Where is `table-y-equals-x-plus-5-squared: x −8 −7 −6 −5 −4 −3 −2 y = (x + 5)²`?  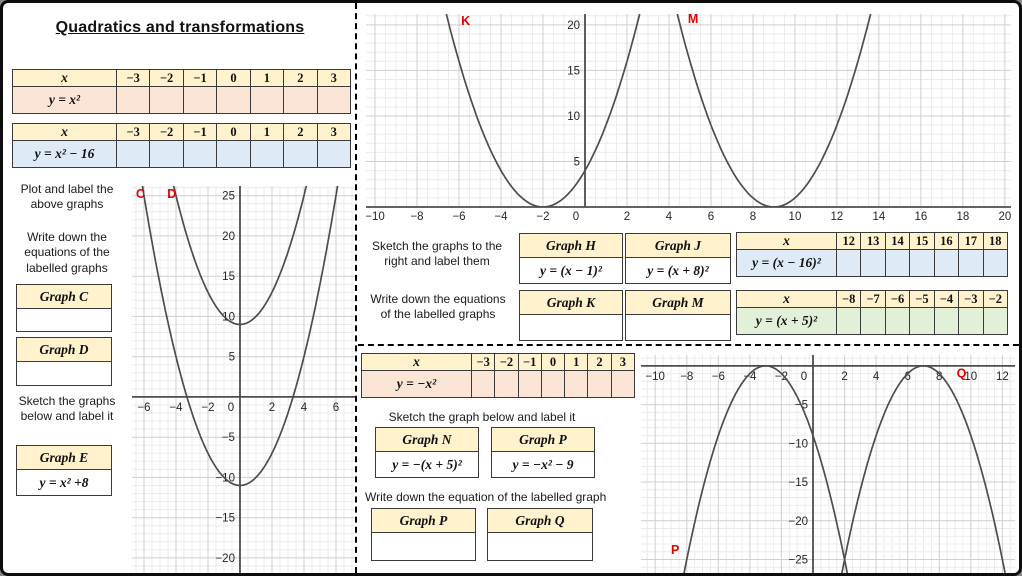 table-y-equals-x-plus-5-squared: x −8 −7 −6 −5 −4 −3 −2 y = (x + 5)² is located at coordinates (872, 312).